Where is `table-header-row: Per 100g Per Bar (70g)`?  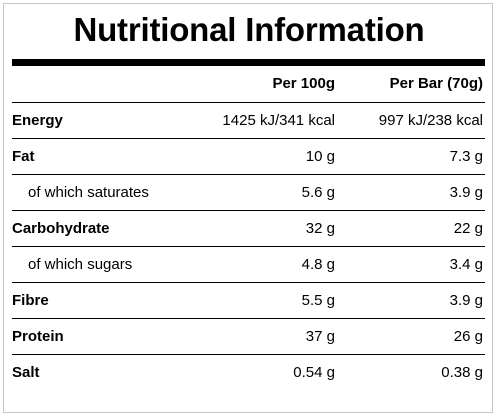
table-header-row: Per 100g Per Bar (70g) is located at coordinates (248, 84).